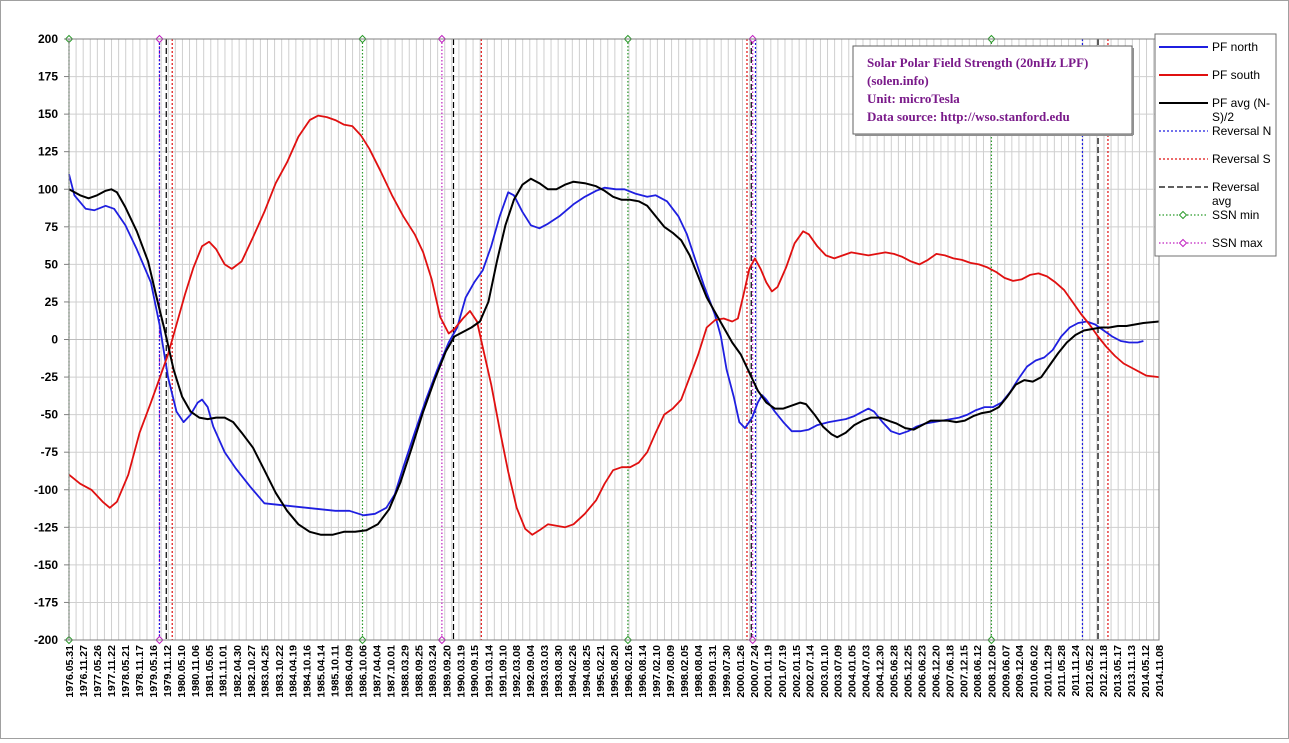 The width and height of the screenshot is (1289, 743). Describe the element at coordinates (1215, 145) in the screenshot. I see `legend-box` at that location.